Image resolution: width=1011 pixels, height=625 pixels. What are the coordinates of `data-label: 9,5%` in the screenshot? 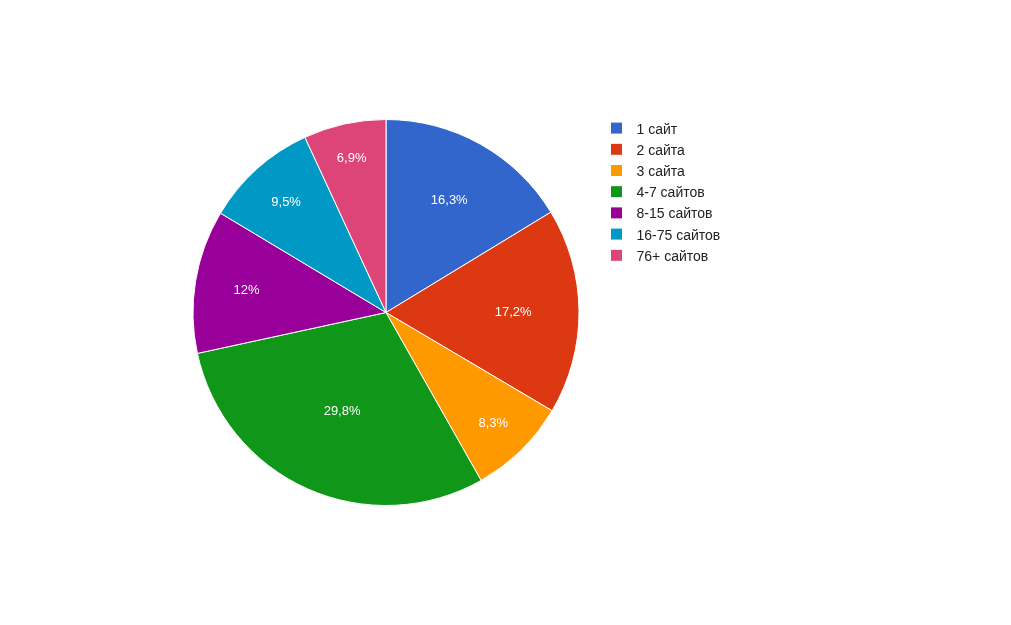 It's located at (286, 202).